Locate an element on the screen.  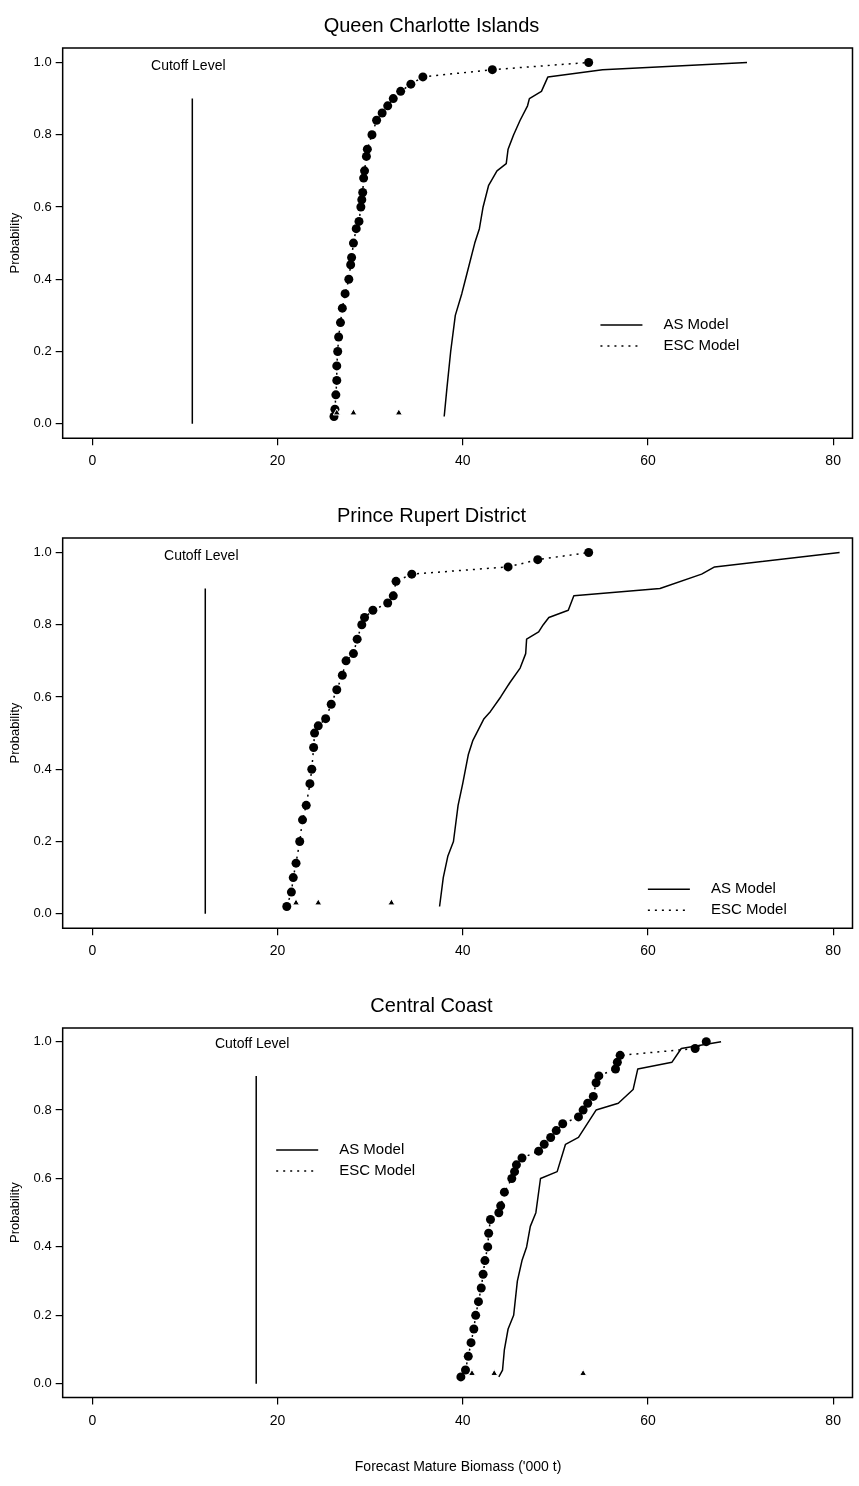
annotation: Cutoff Level is located at coordinates (188, 65).